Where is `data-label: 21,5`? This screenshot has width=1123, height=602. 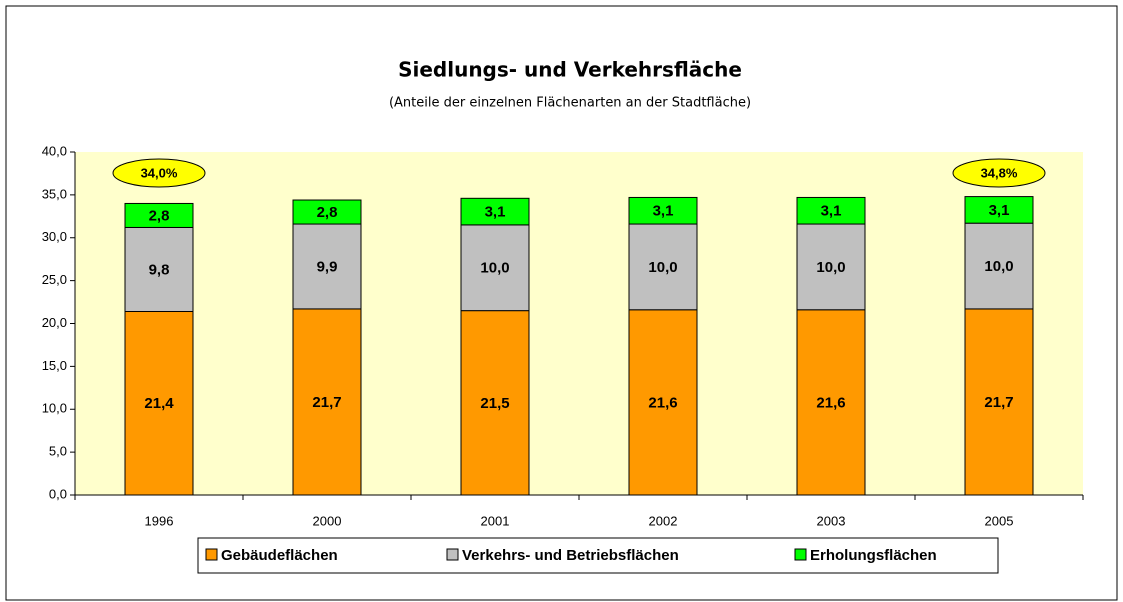 data-label: 21,5 is located at coordinates (494, 403).